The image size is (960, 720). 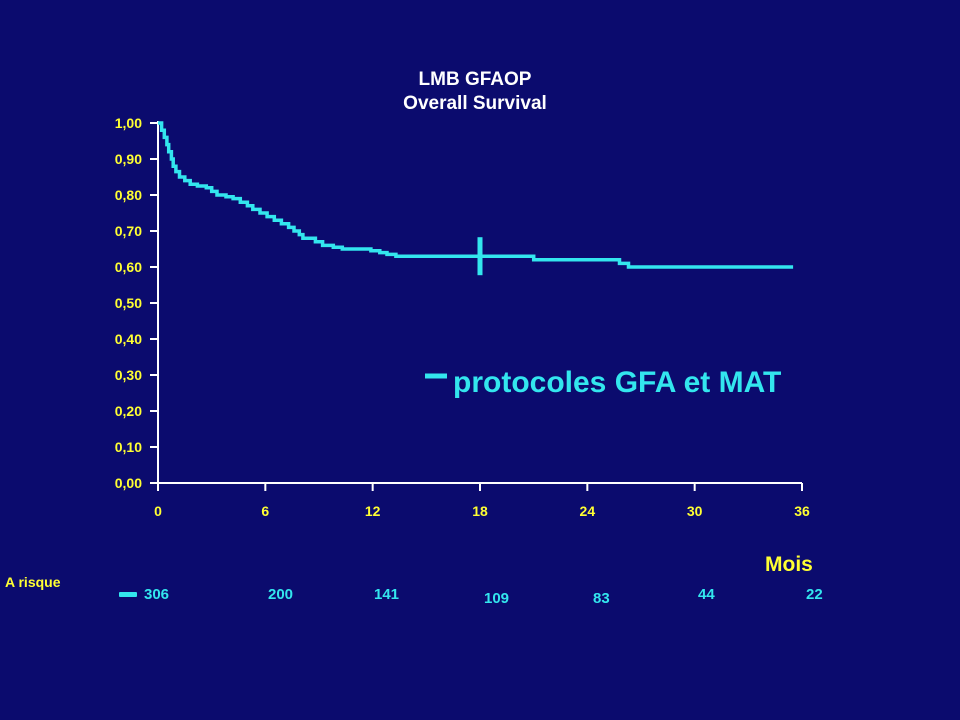 What do you see at coordinates (601, 598) in the screenshot?
I see `at-risk-value: 83` at bounding box center [601, 598].